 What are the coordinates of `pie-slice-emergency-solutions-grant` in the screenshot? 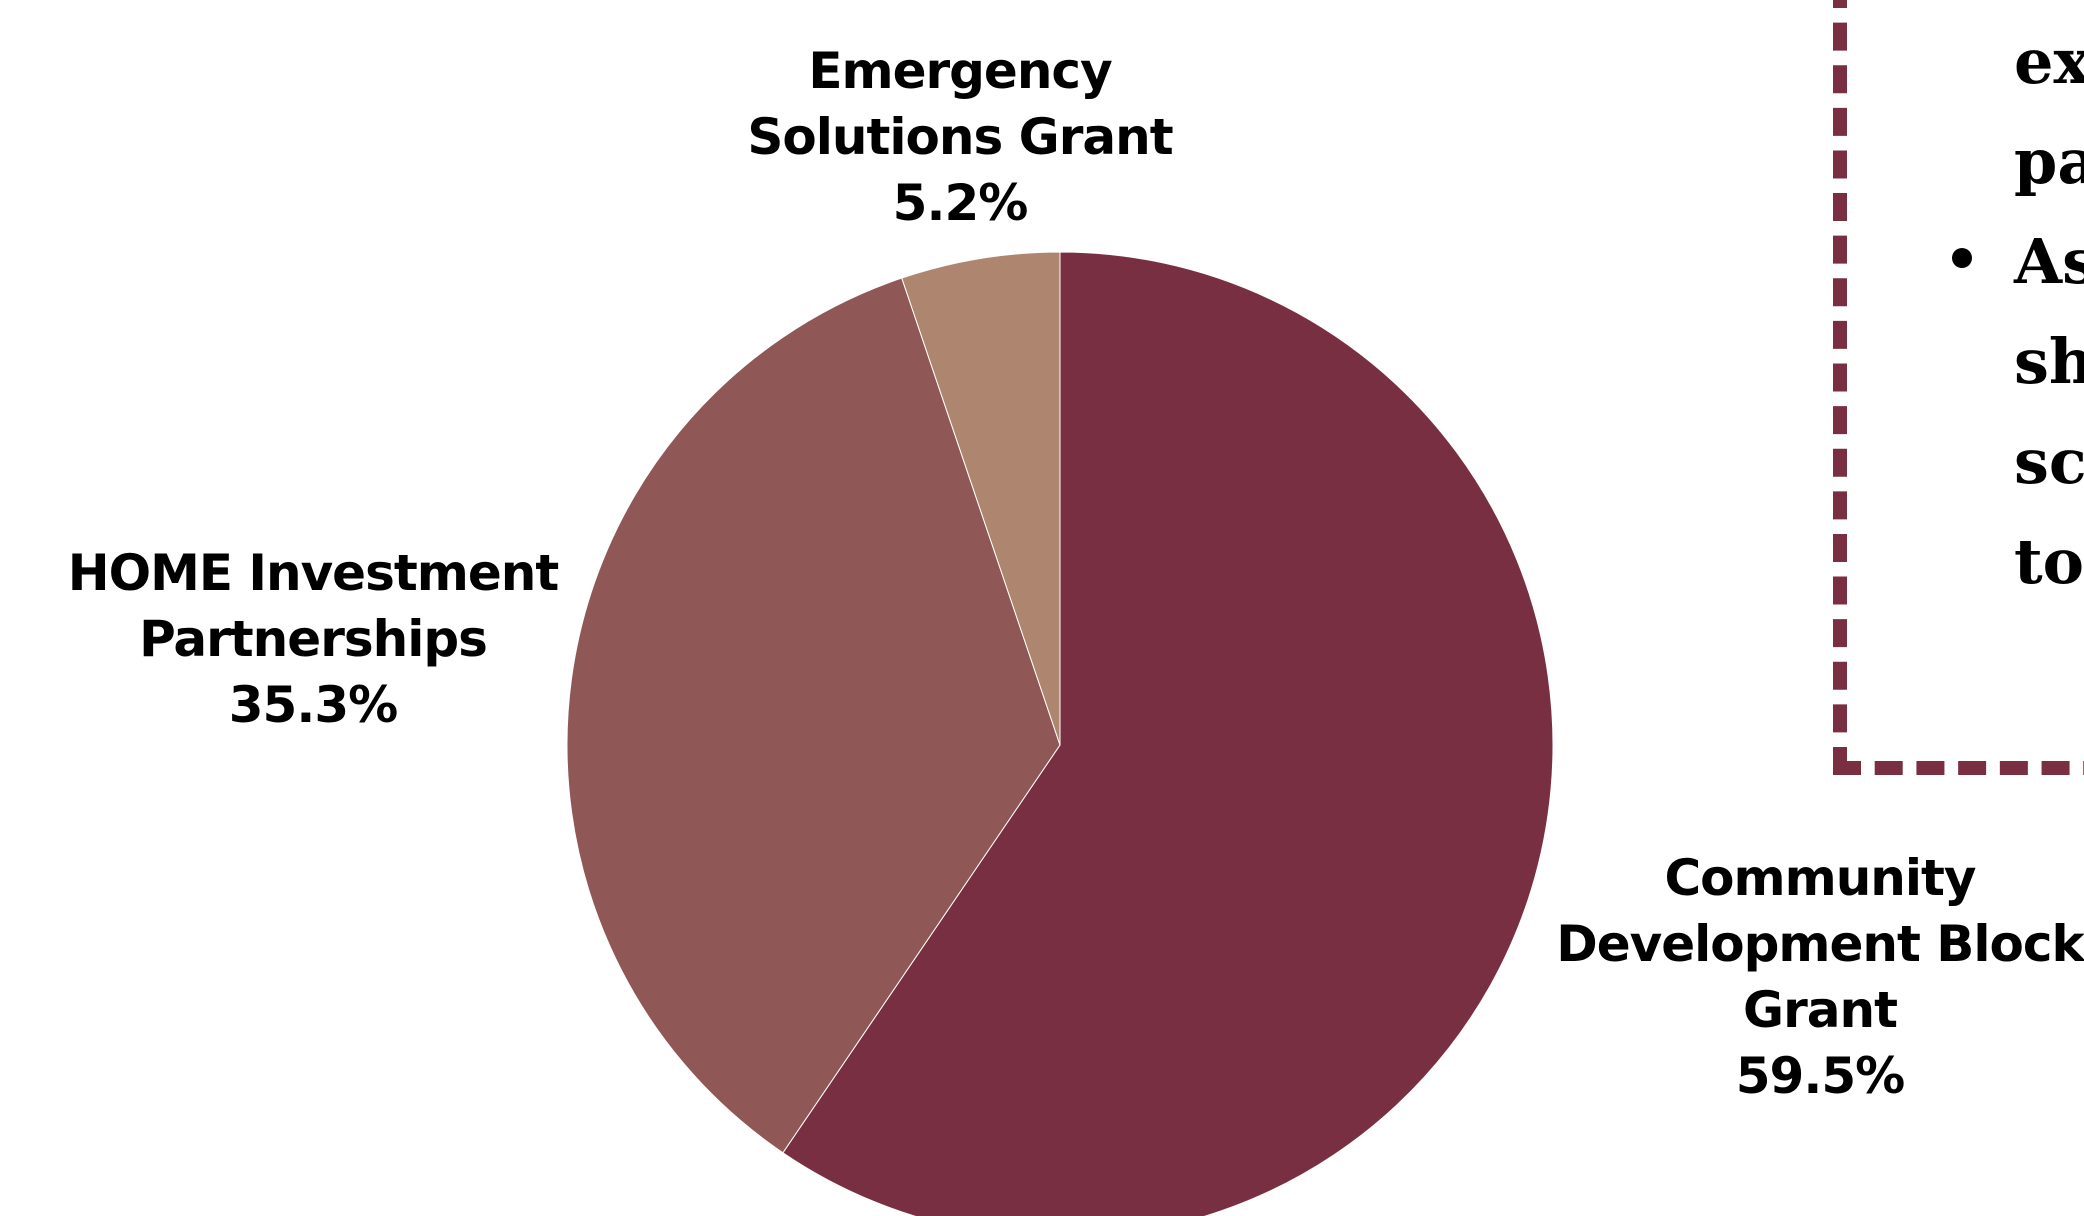 It's located at (981, 498).